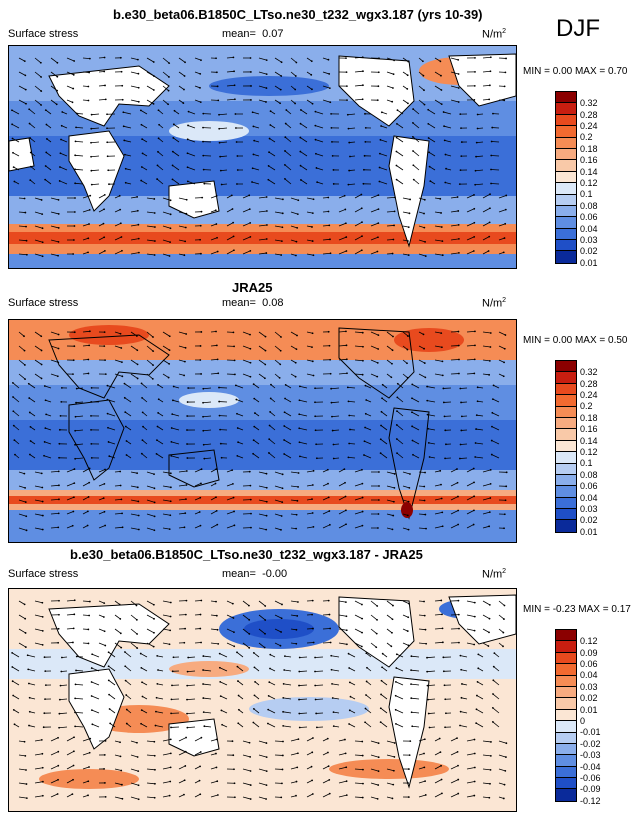 The width and height of the screenshot is (643, 817). What do you see at coordinates (586, 137) in the screenshot?
I see `colorbar-level-label: 0.2` at bounding box center [586, 137].